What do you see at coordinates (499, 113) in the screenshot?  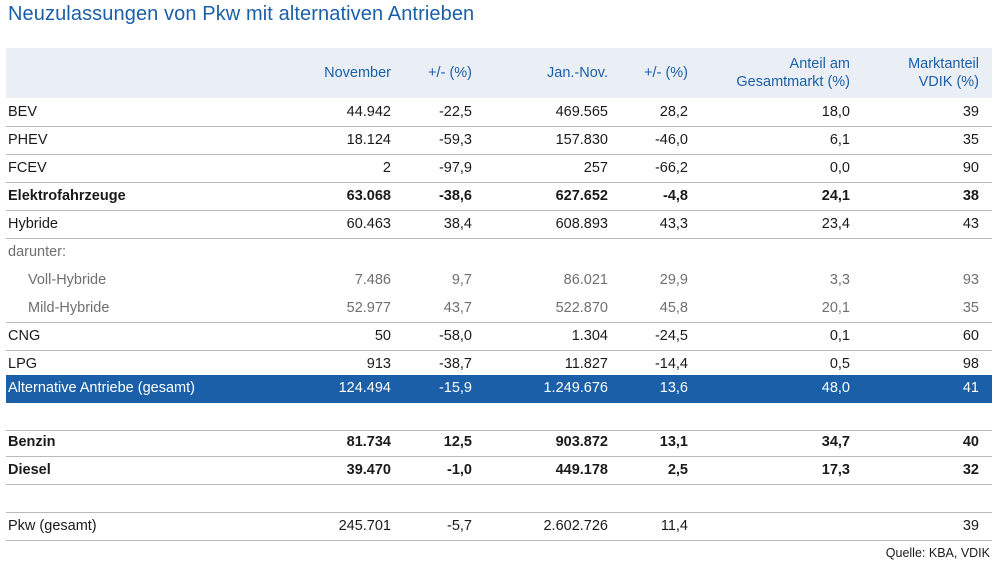 I see `table-row-bev: BEV 44.942 -22,5 469.565 28,2 18,0 39` at bounding box center [499, 113].